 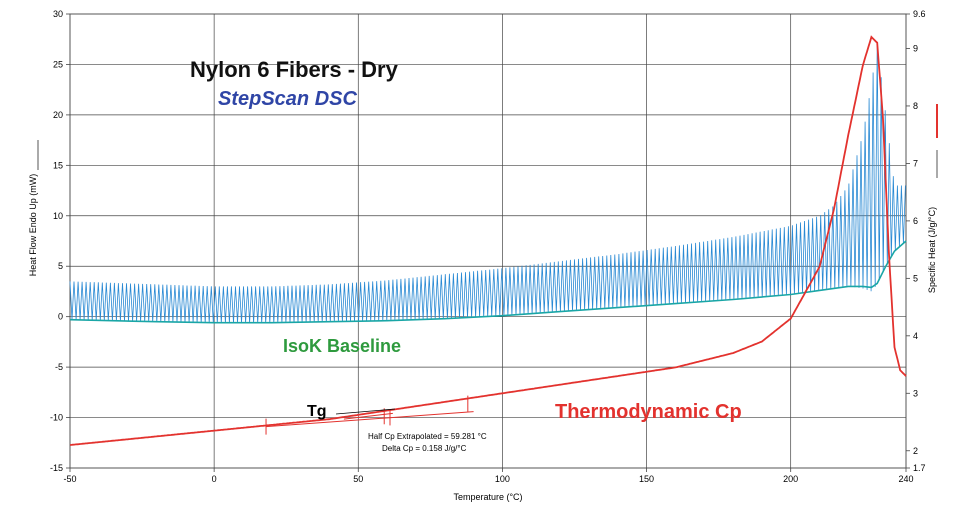 I want to click on thermodynamic-cp-label: Thermodynamic Cp, so click(x=648, y=412).